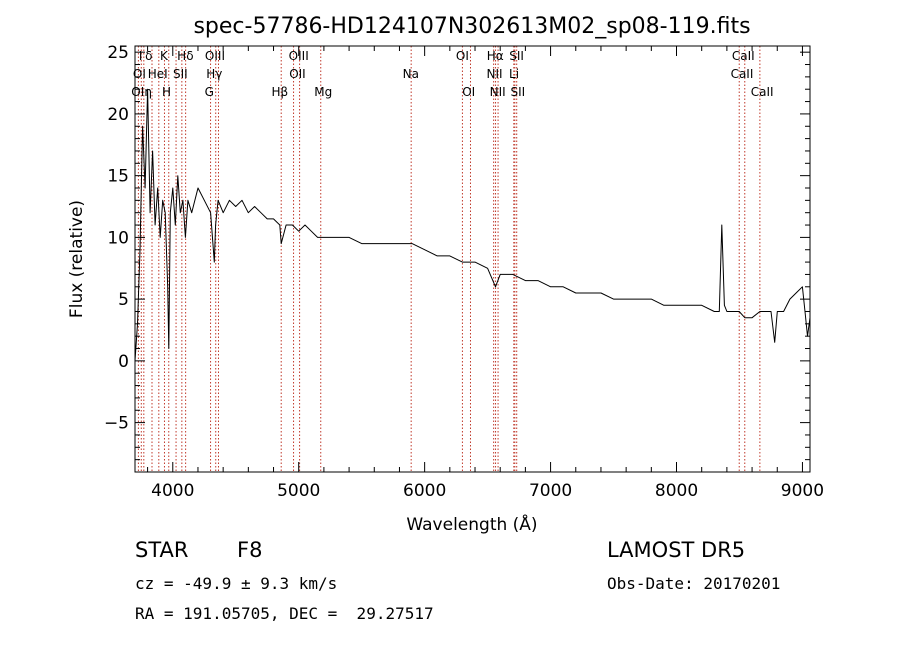 The image size is (900, 649). I want to click on line-label: Li, so click(514, 74).